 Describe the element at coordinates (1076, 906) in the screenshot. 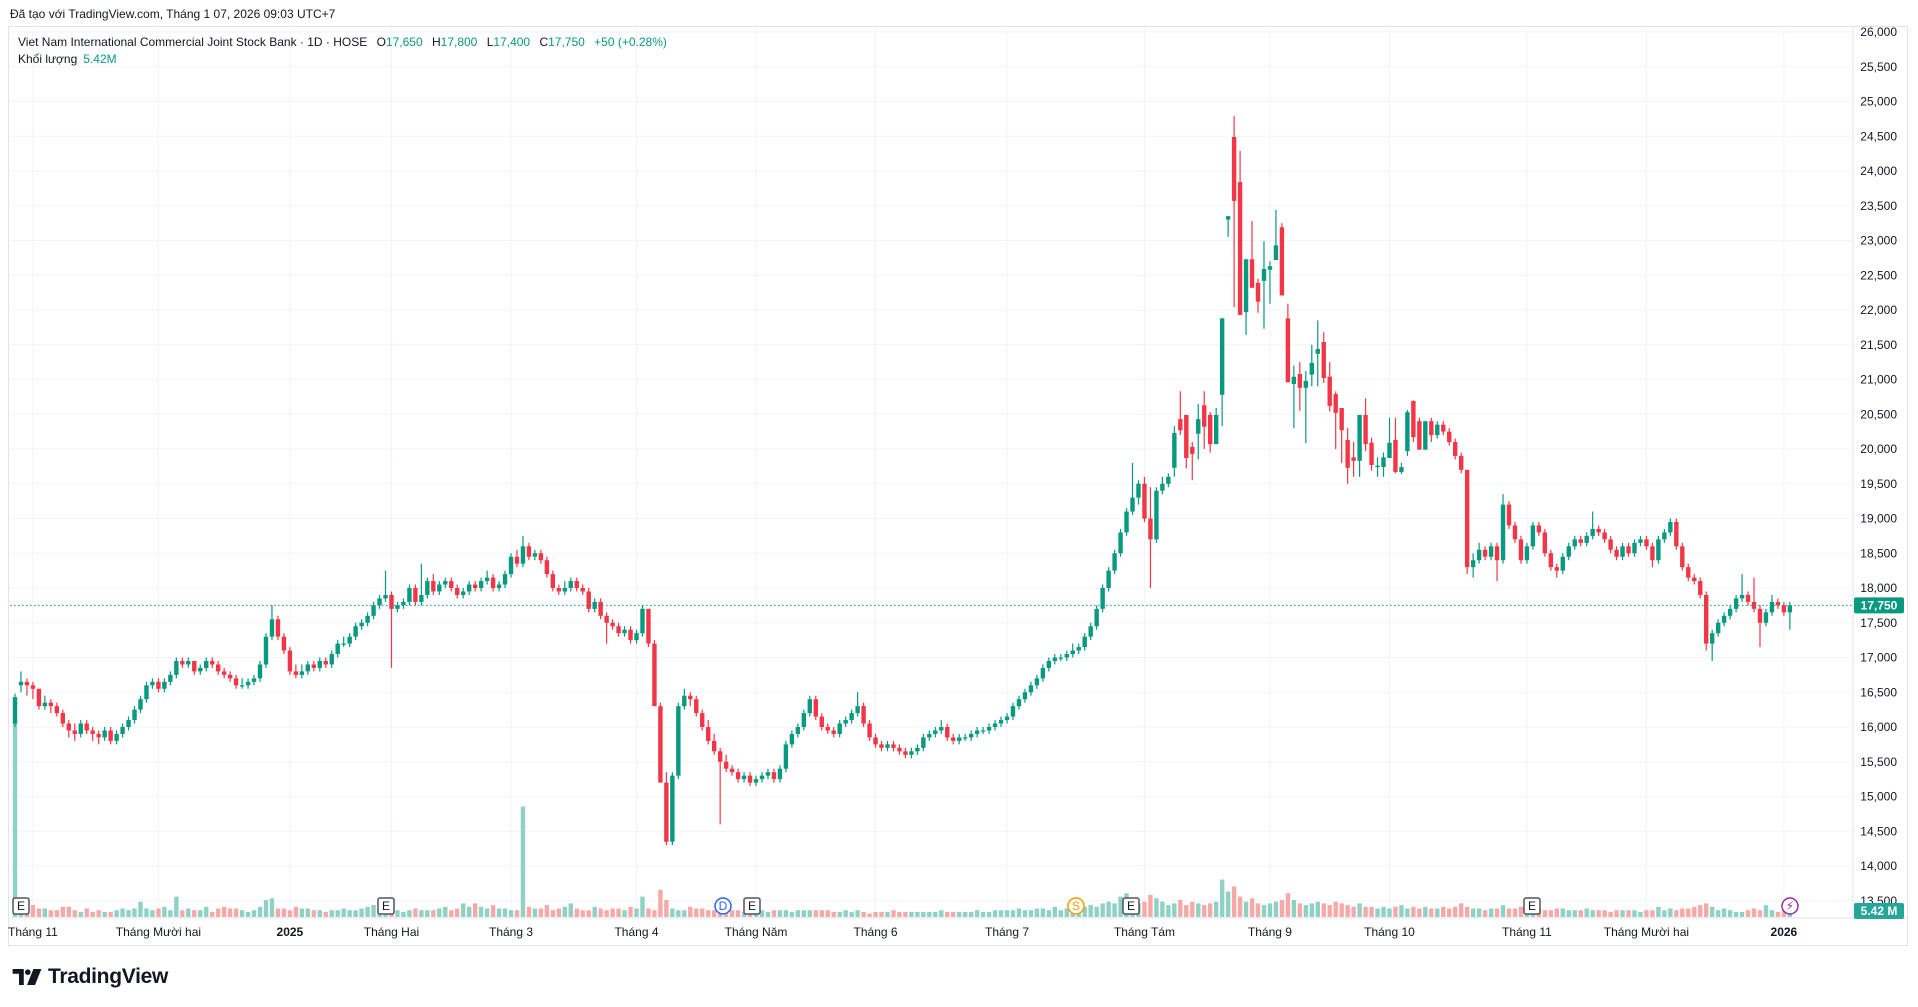

I see `split-icon: S` at that location.